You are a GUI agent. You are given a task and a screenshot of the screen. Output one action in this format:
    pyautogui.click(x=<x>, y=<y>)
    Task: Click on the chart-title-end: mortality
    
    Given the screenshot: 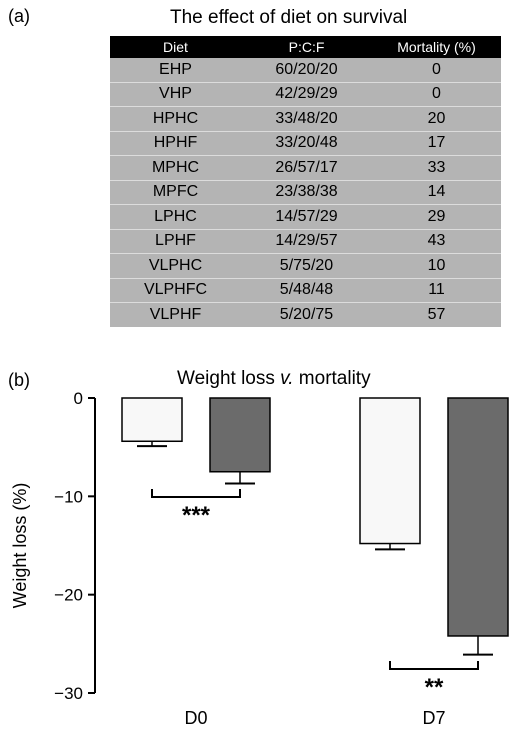 What is the action you would take?
    pyautogui.click(x=332, y=378)
    